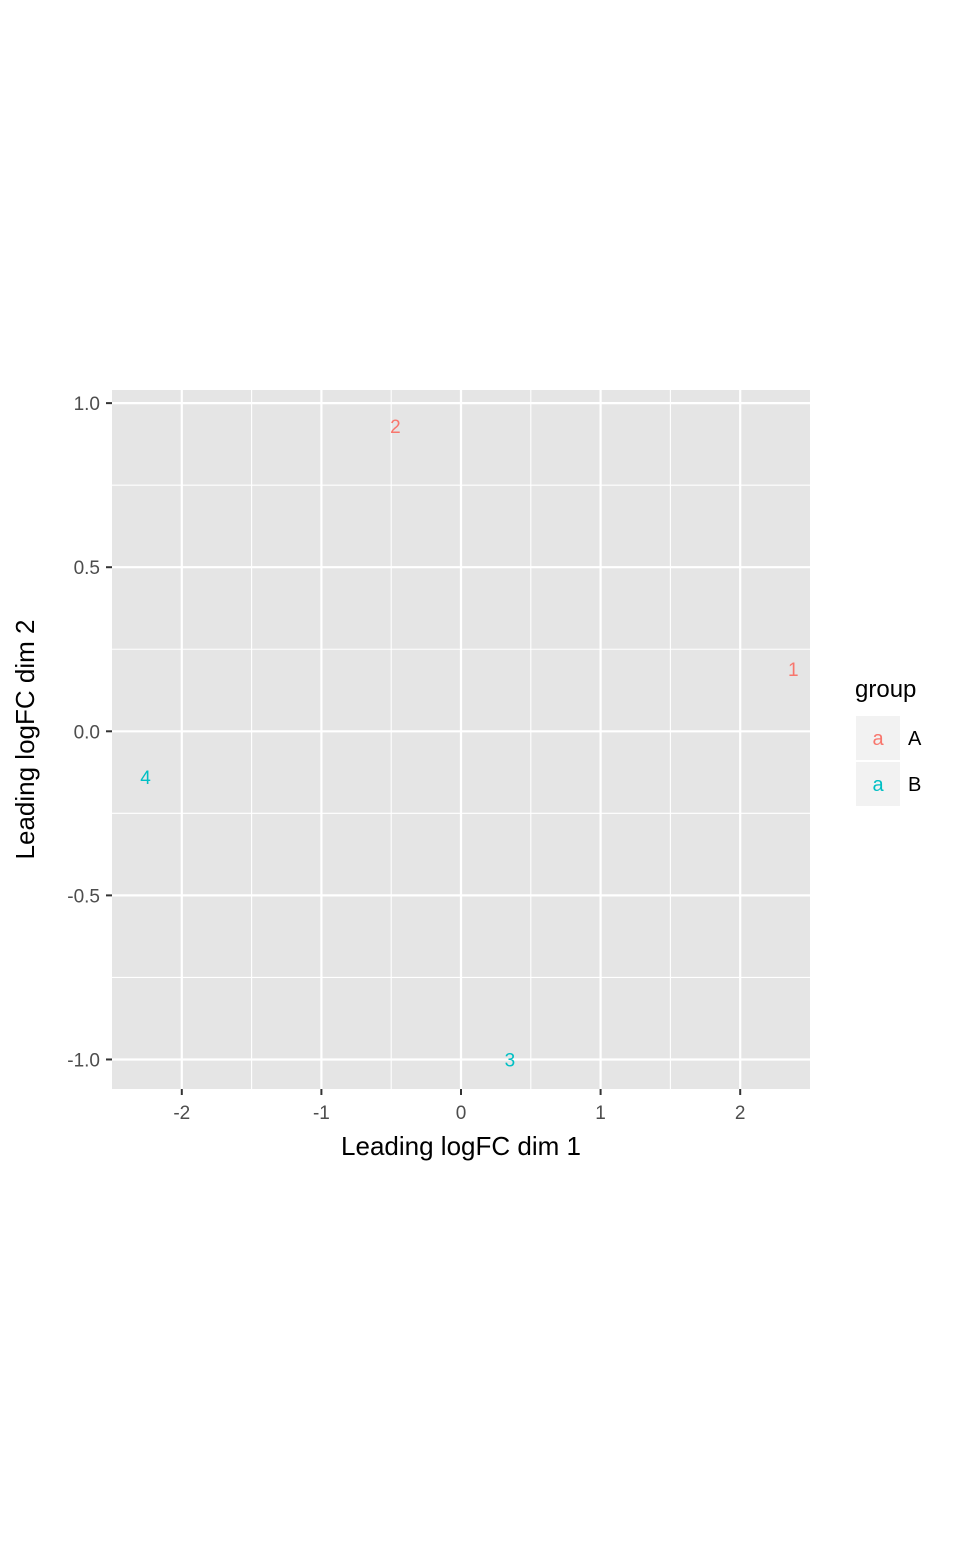  I want to click on legend-entry-label: A, so click(915, 739).